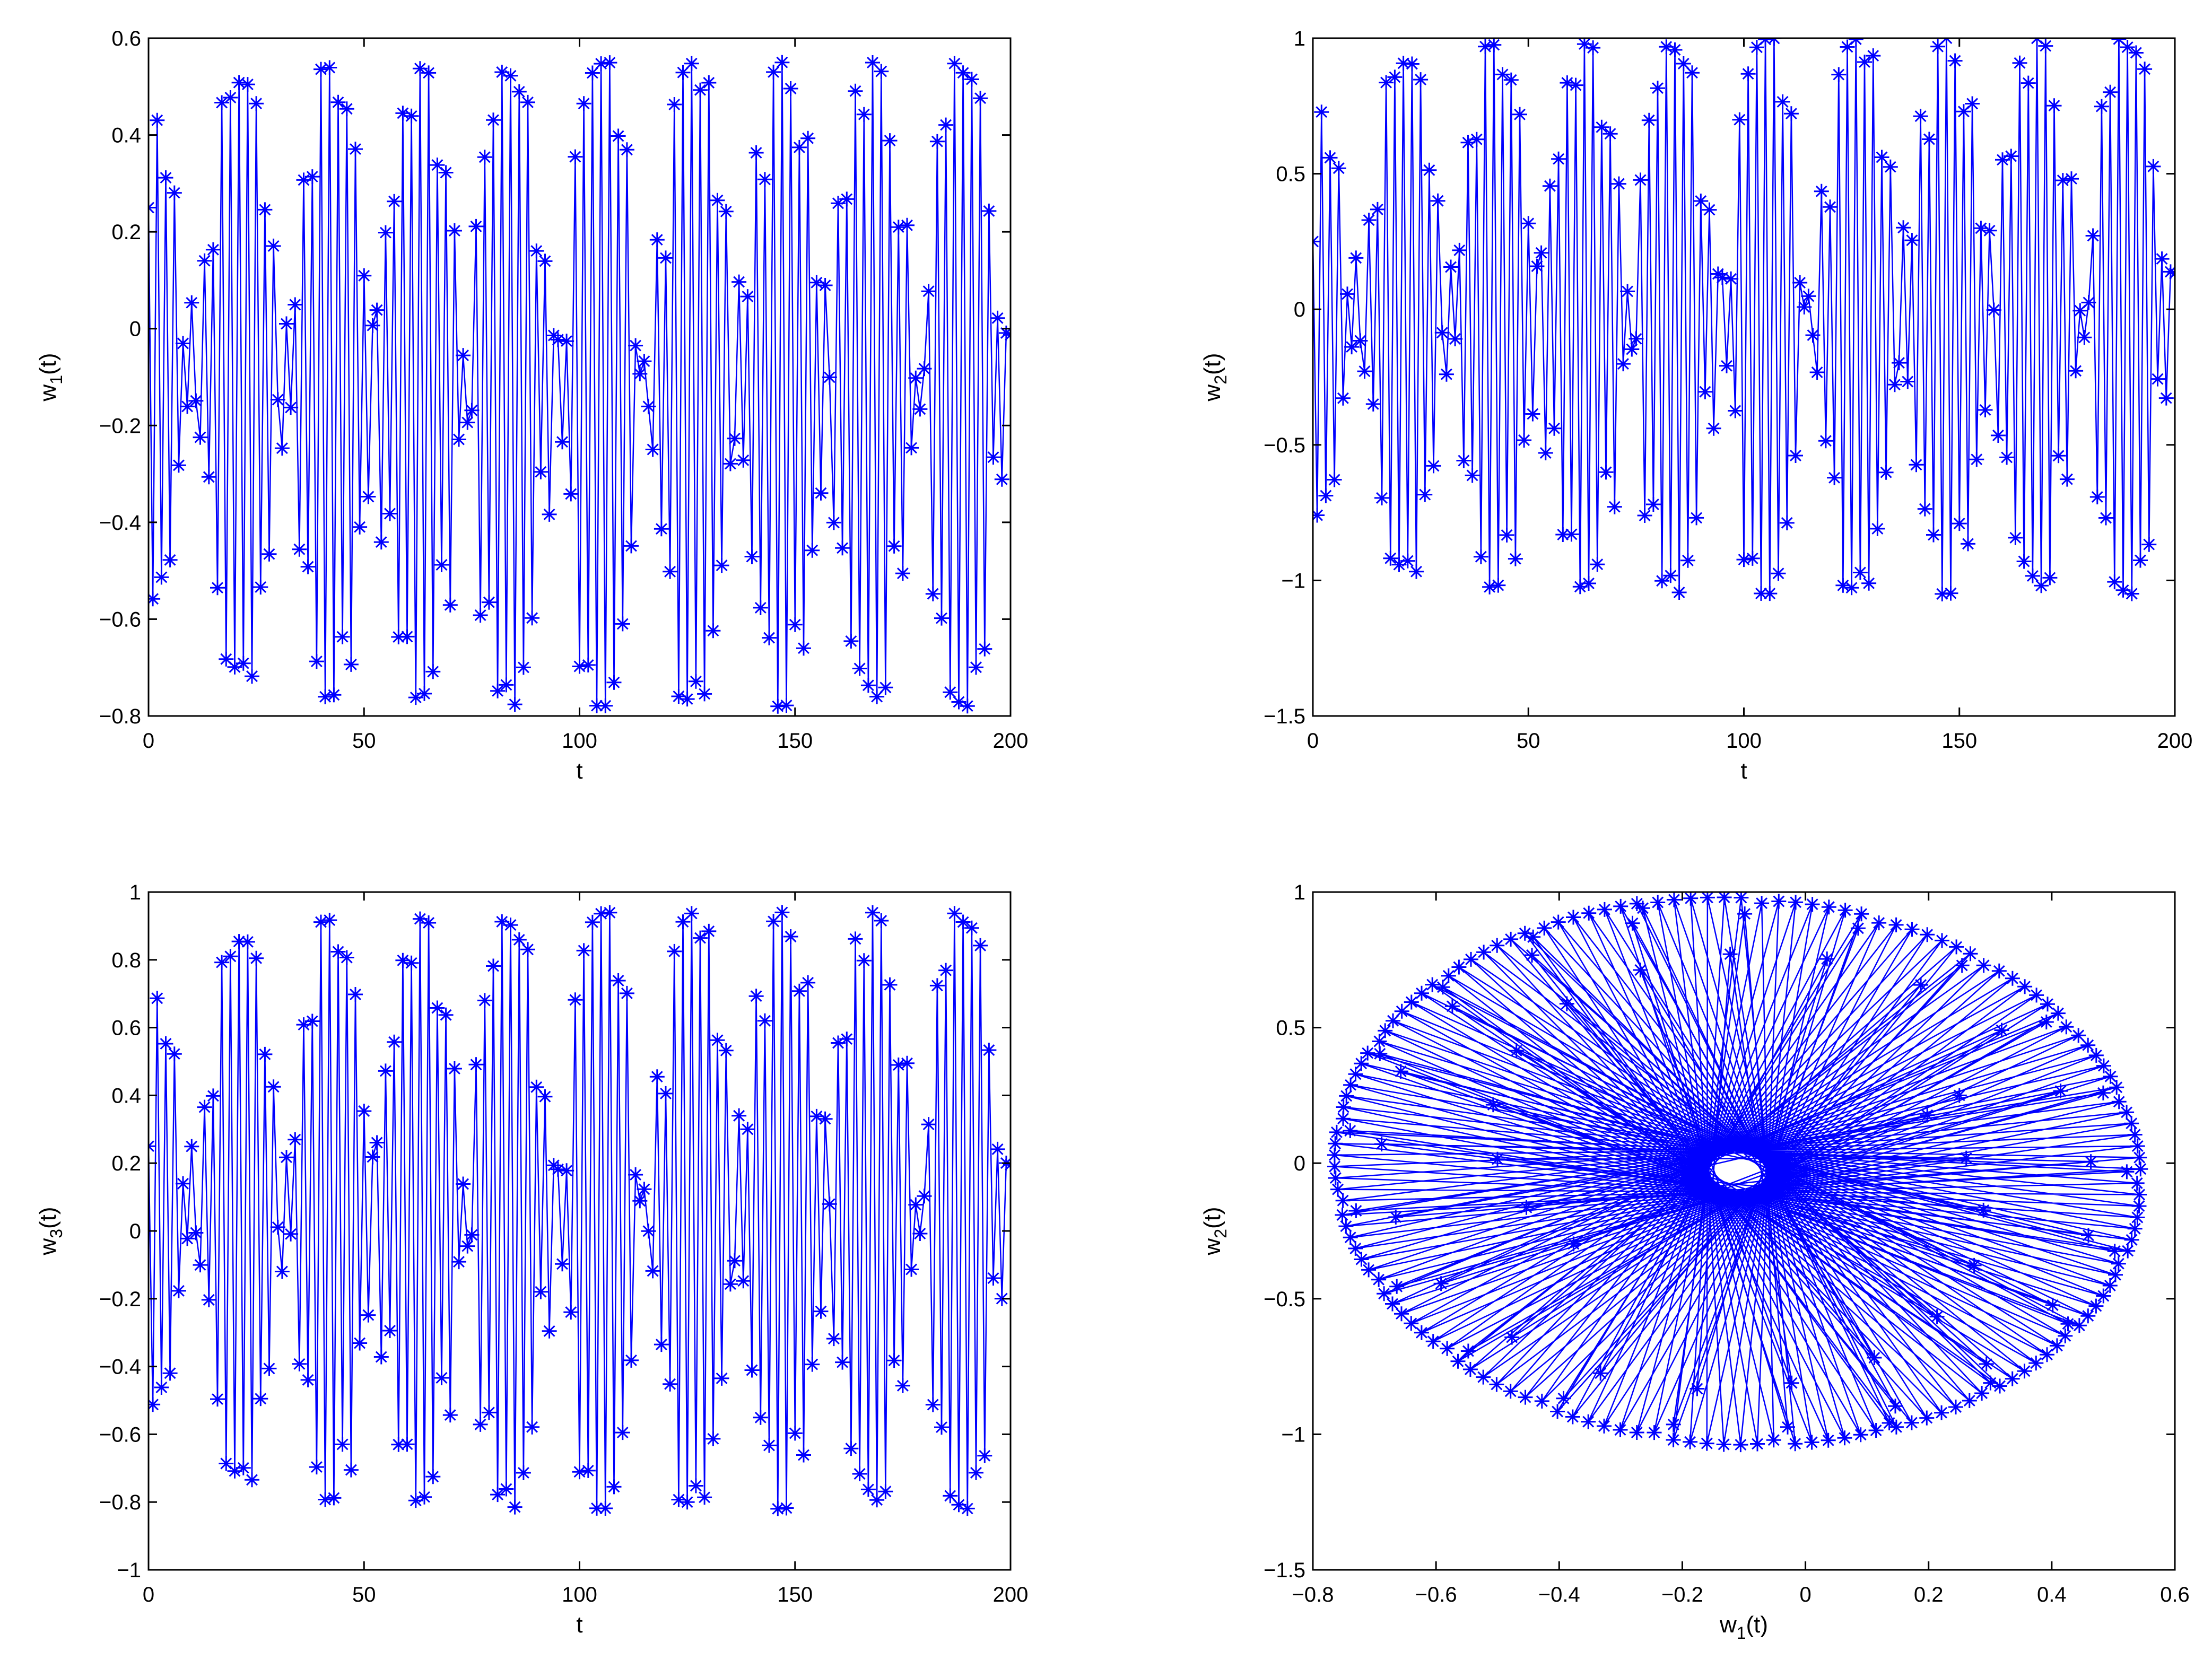 The width and height of the screenshot is (2212, 1660). Describe the element at coordinates (1293, 580) in the screenshot. I see `y-tick-label: −1` at that location.